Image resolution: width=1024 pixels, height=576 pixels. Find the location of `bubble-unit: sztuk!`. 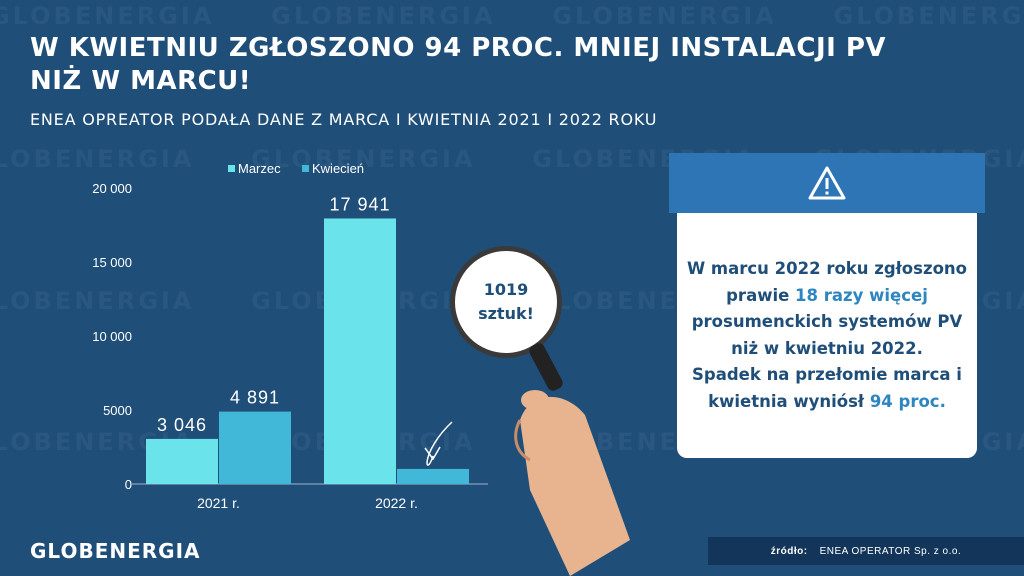

bubble-unit: sztuk! is located at coordinates (506, 313).